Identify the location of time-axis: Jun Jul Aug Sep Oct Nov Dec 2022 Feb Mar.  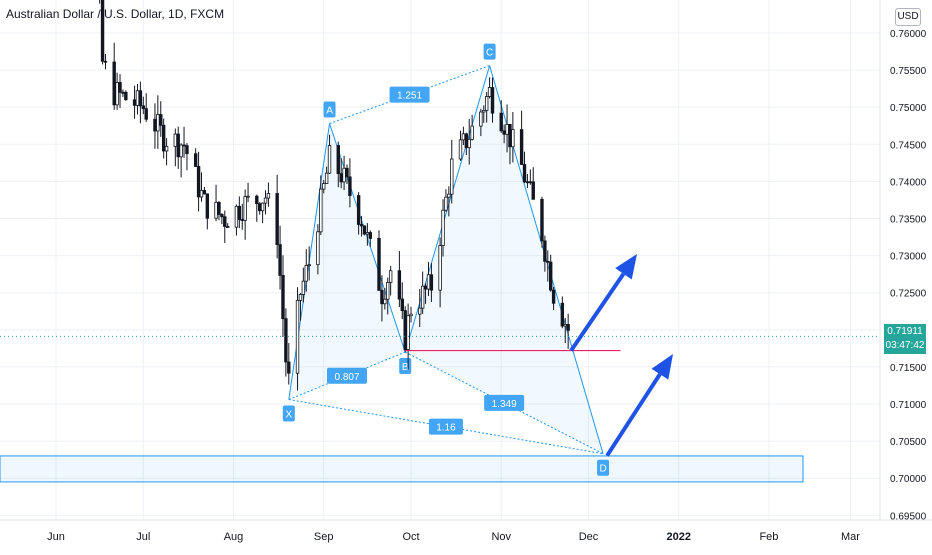
(466, 531).